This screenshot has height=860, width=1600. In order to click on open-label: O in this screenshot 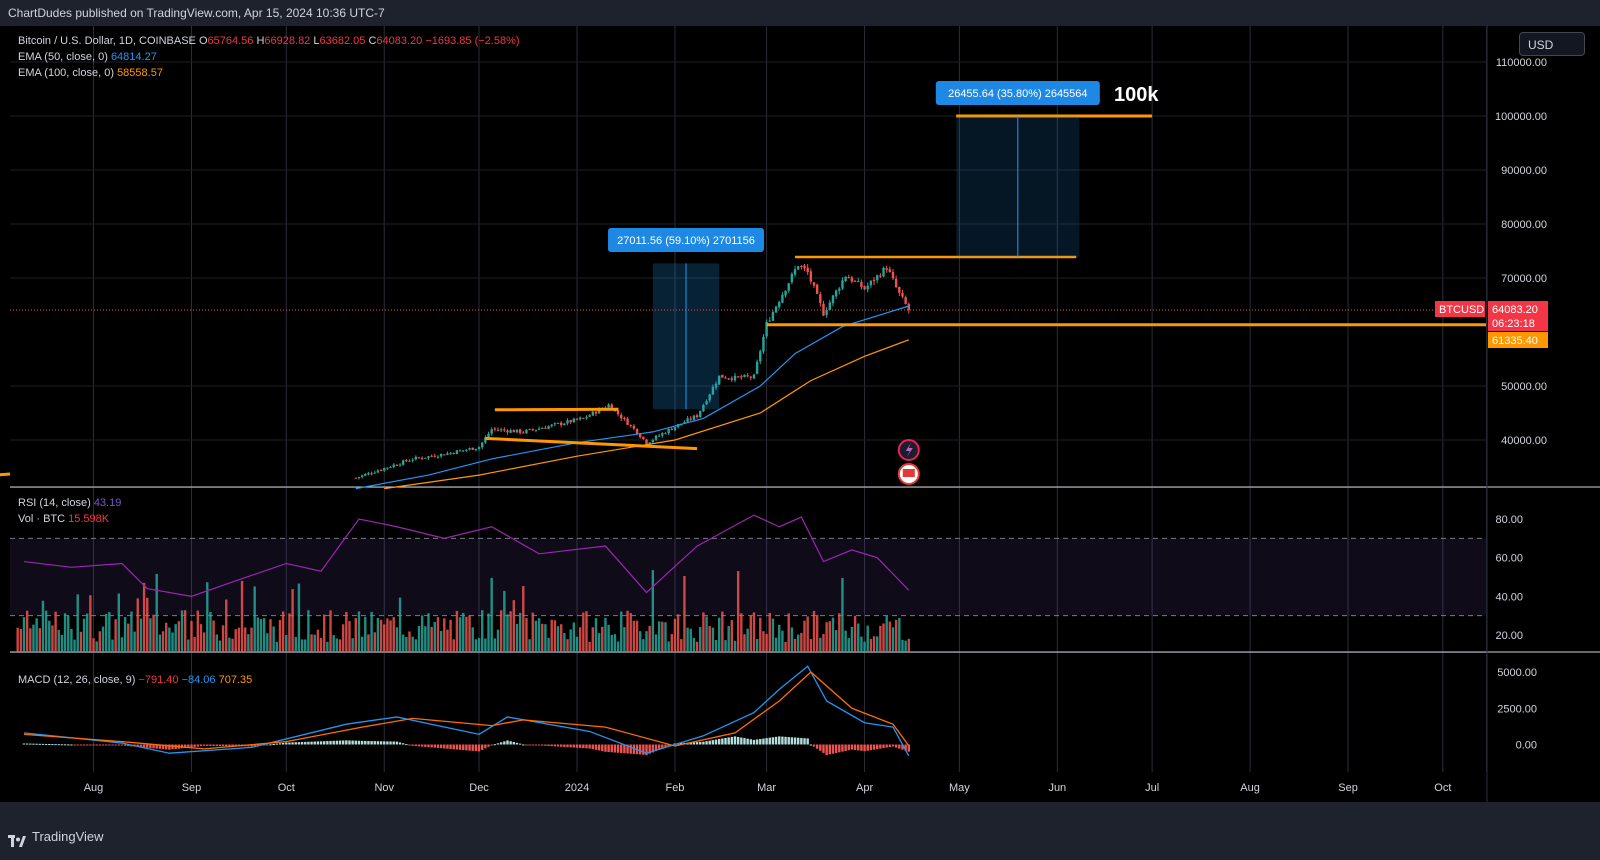, I will do `click(203, 41)`.